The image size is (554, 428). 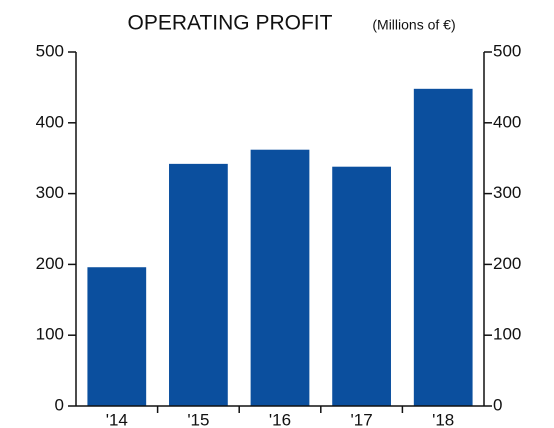 I want to click on y-tick-label: 100, so click(x=50, y=334).